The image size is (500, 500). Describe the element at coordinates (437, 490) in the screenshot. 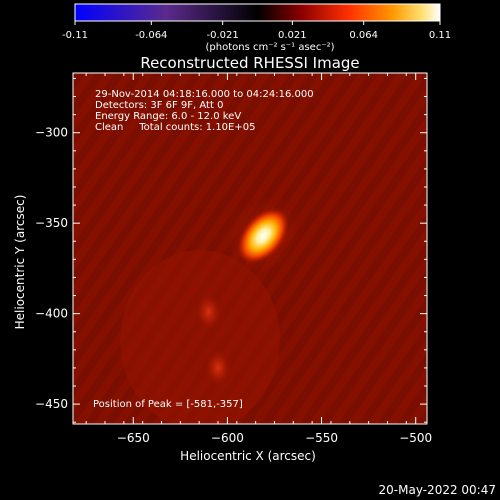

I see `footer-date: 20-May-2022 00:47` at that location.